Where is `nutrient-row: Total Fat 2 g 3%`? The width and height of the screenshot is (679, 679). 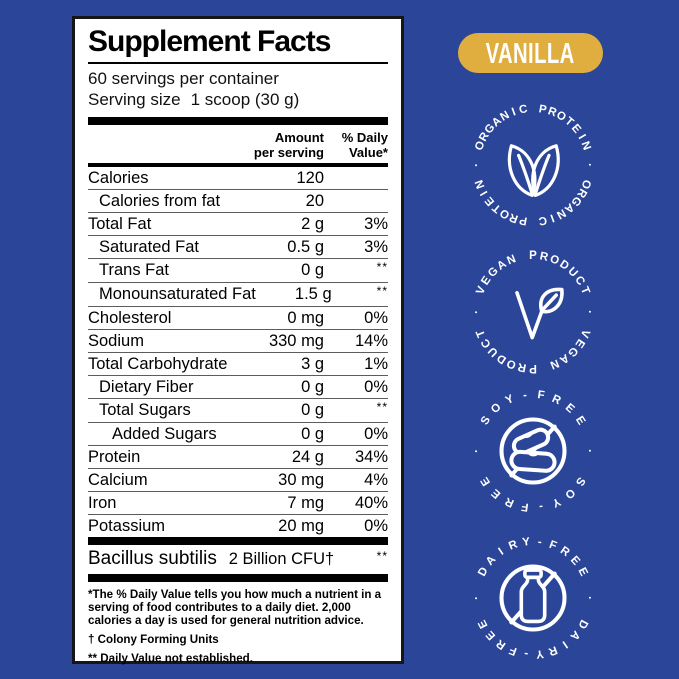
nutrient-row: Total Fat 2 g 3% is located at coordinates (238, 223).